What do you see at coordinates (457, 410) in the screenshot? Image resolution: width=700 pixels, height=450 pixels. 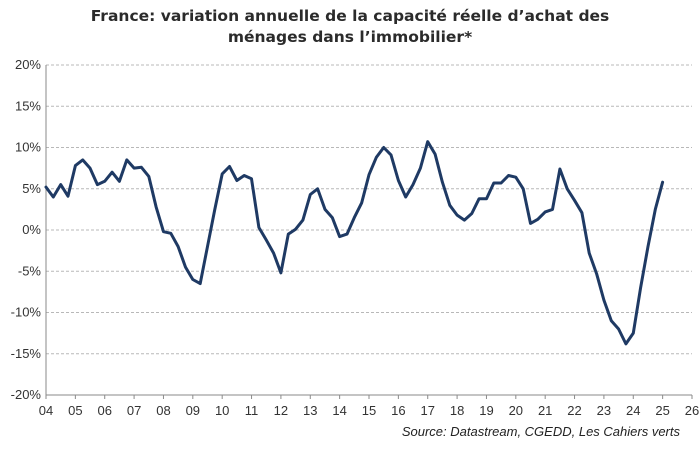 I see `x-tick-label: 18` at bounding box center [457, 410].